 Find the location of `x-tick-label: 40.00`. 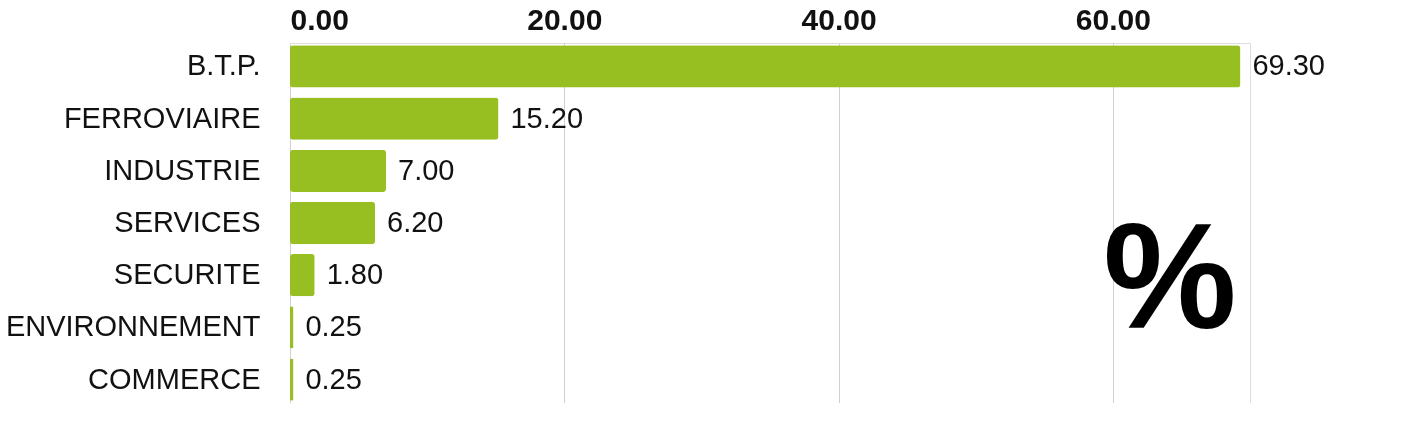

x-tick-label: 40.00 is located at coordinates (839, 19).